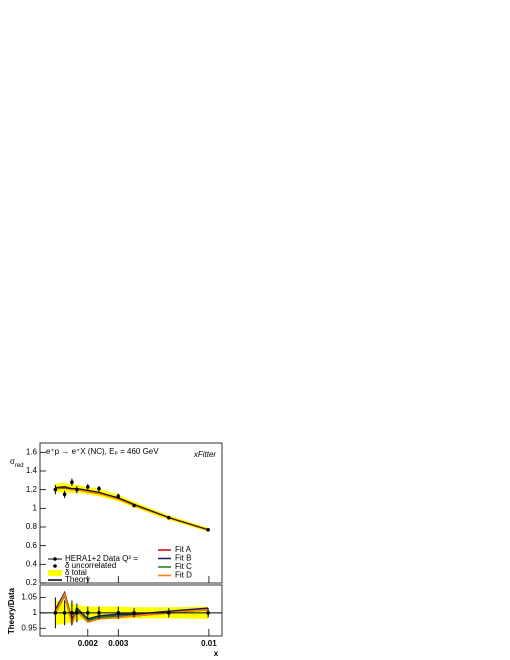 Image resolution: width=510 pixels, height=660 pixels. I want to click on legend-label: δ total, so click(76, 572).